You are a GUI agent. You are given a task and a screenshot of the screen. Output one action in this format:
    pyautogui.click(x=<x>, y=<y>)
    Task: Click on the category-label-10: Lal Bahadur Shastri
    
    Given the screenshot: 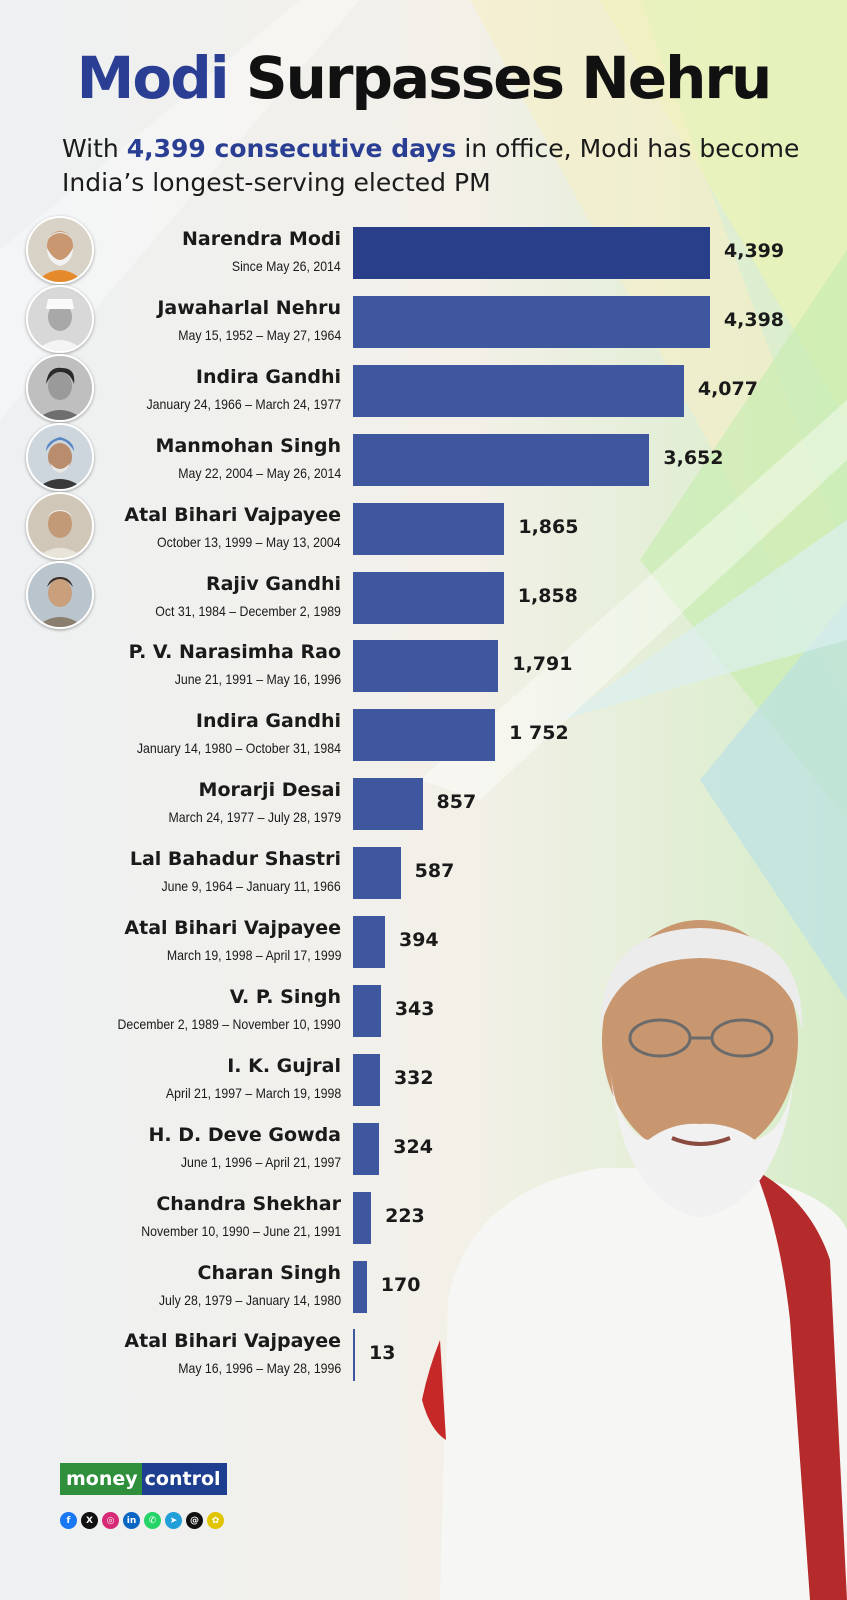 What is the action you would take?
    pyautogui.click(x=235, y=859)
    